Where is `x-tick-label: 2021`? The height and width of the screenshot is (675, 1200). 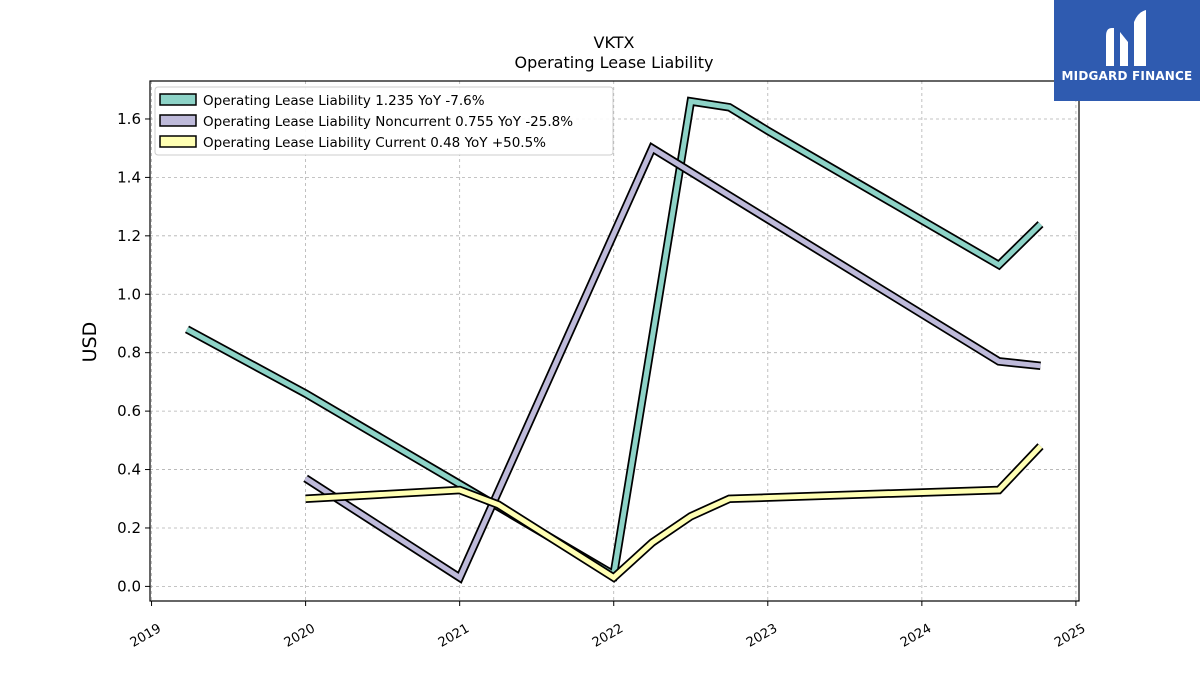 x-tick-label: 2021 is located at coordinates (454, 636).